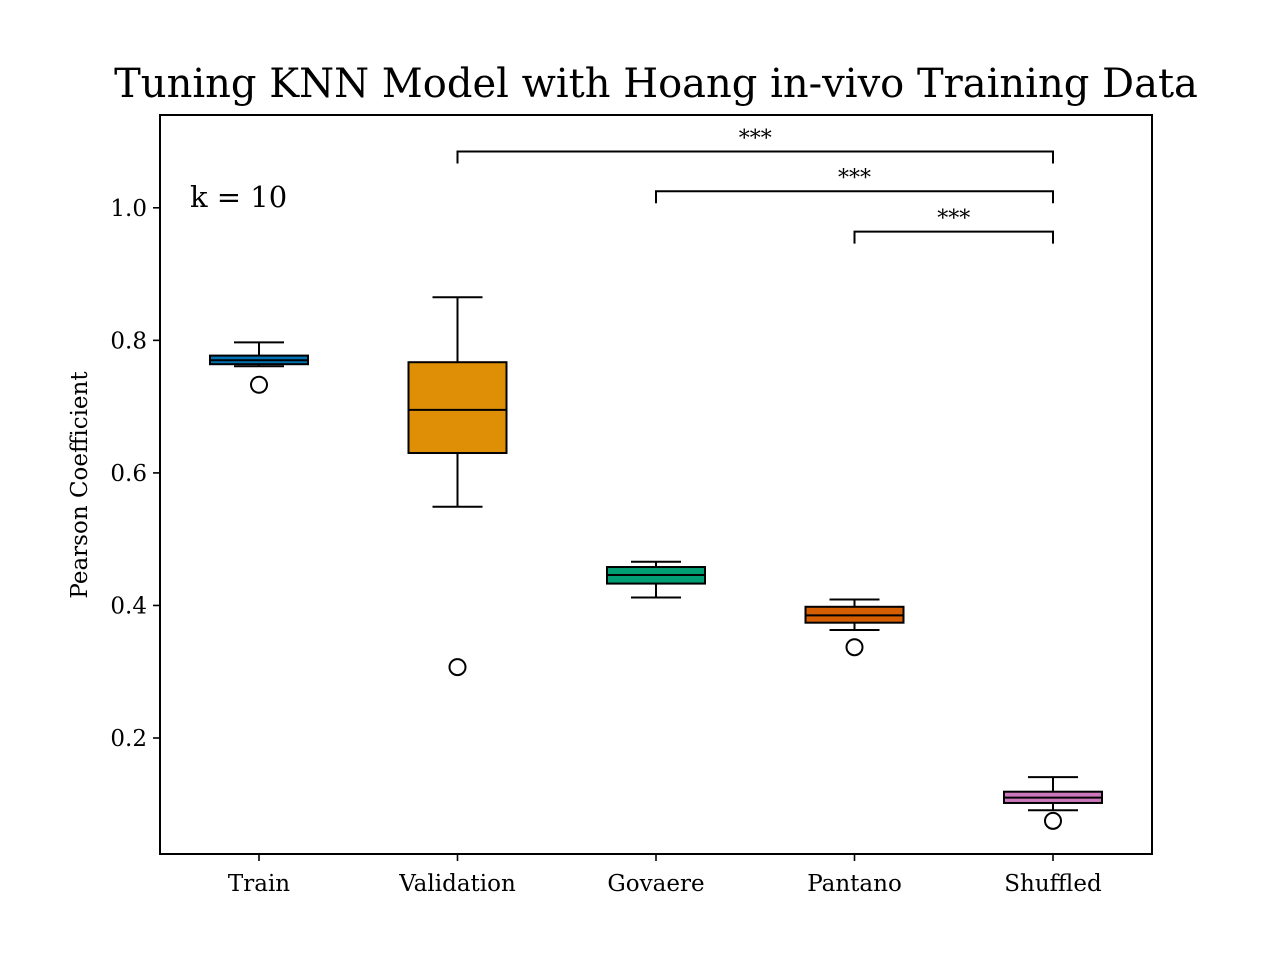  What do you see at coordinates (854, 884) in the screenshot?
I see `x-tick-label: Pantano` at bounding box center [854, 884].